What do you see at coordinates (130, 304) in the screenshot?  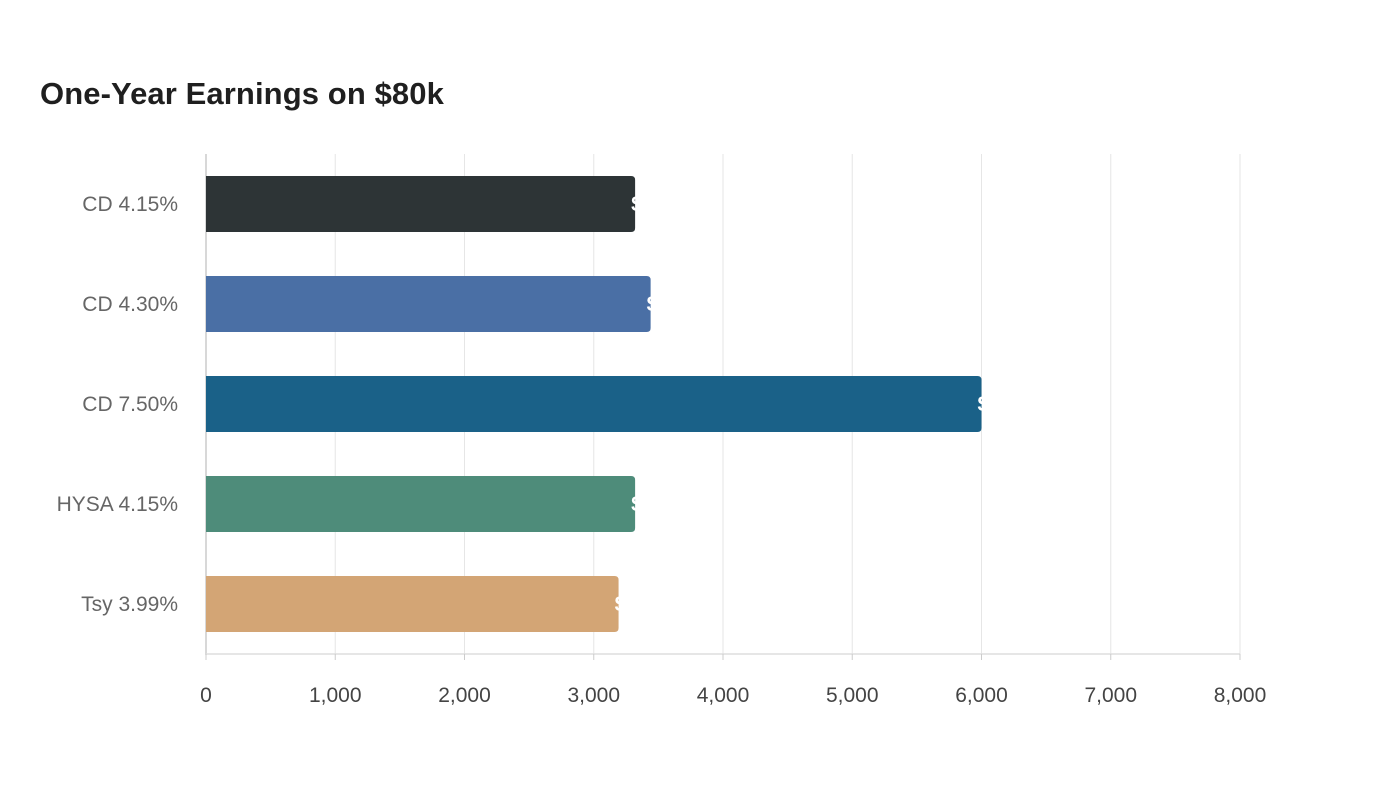 I see `category-label: CD 4.30%` at bounding box center [130, 304].